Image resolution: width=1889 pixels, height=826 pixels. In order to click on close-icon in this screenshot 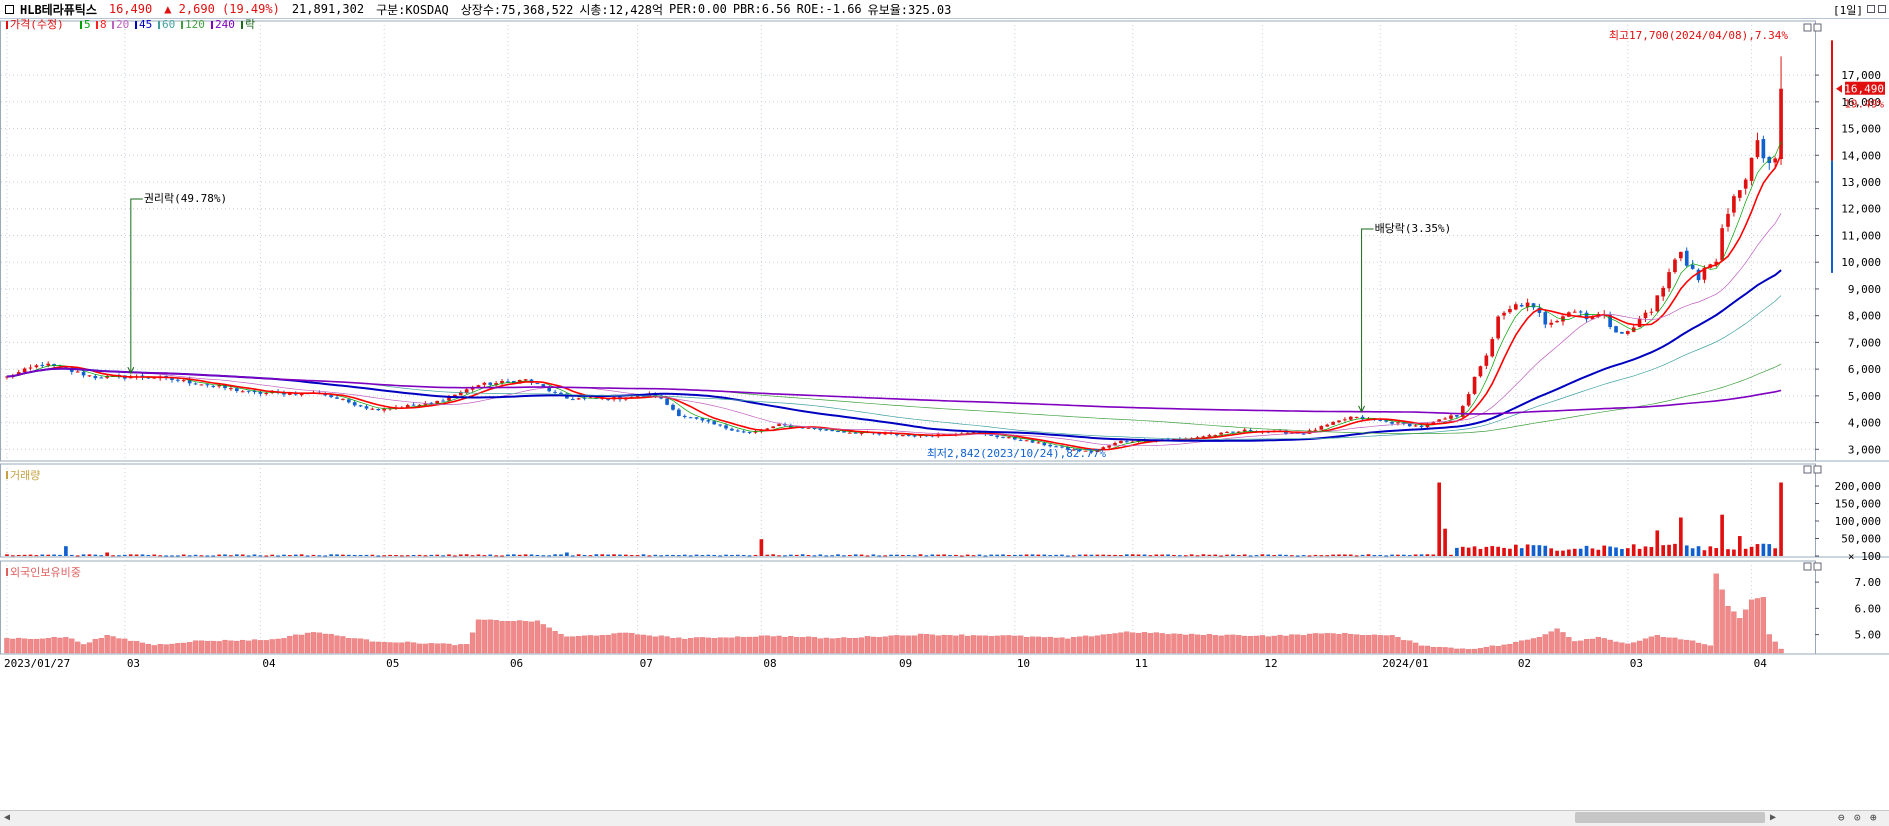, I will do `click(1882, 9)`.